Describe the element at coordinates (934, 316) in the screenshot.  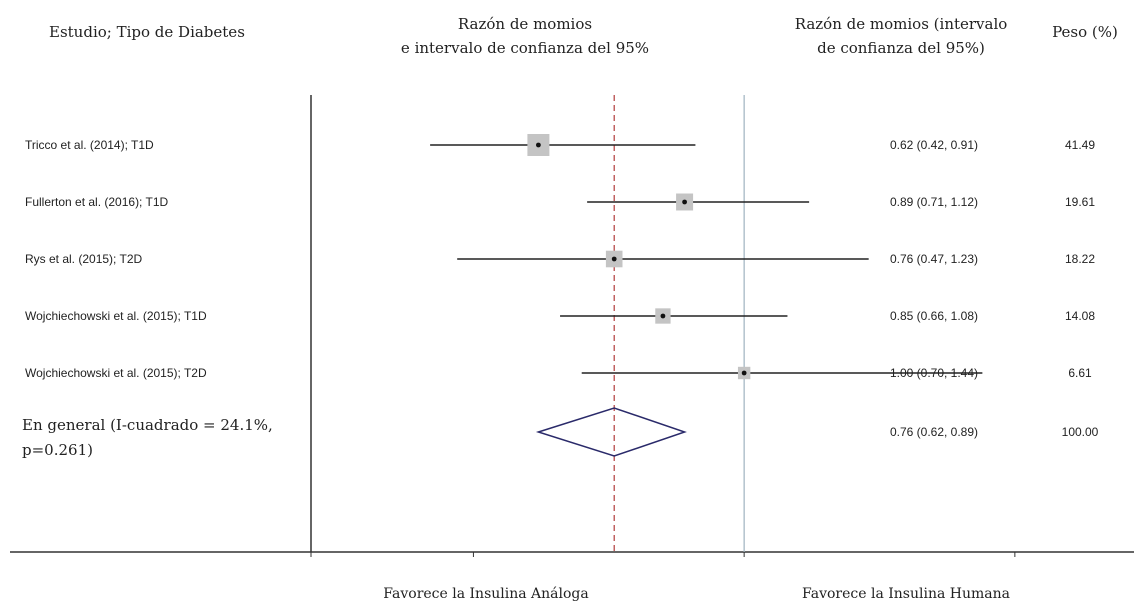
I see `ci-text: 0.85 (0.66, 1.08)` at that location.